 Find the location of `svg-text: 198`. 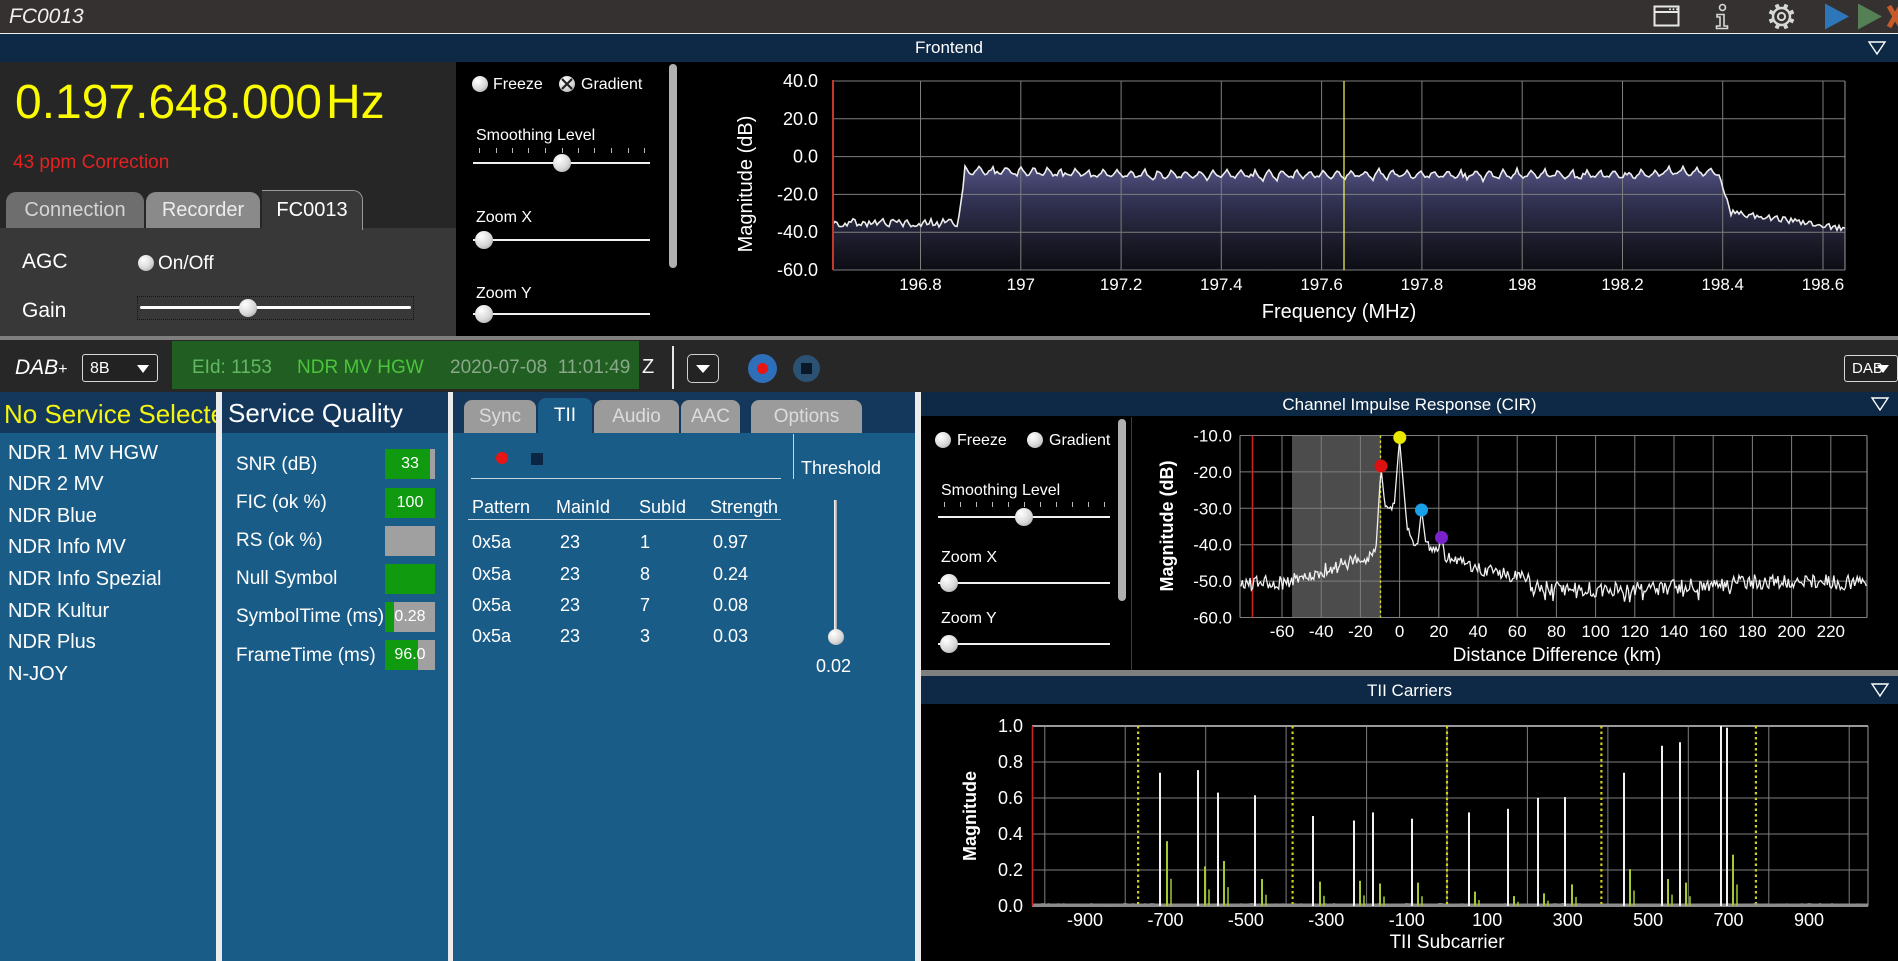

svg-text: 198 is located at coordinates (1522, 284).